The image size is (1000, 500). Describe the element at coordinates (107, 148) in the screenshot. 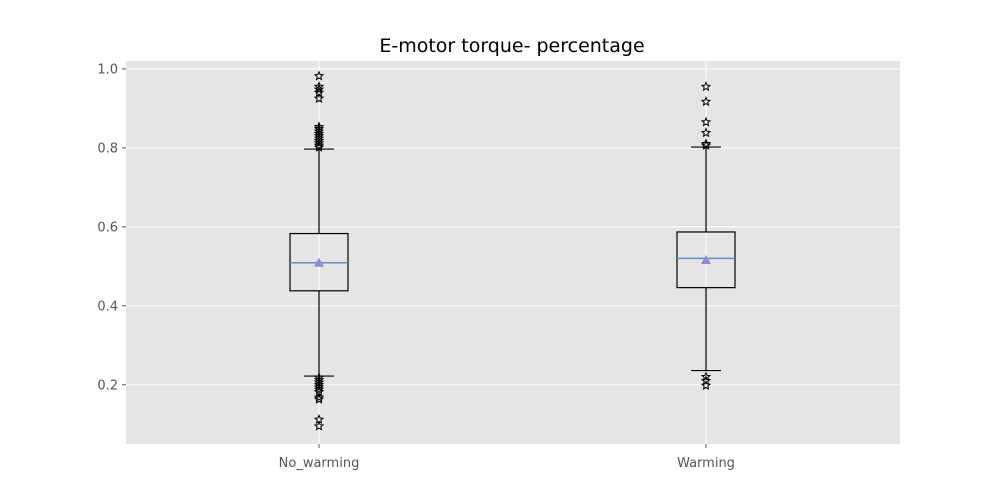

I see `y-tick-label: 0.8` at that location.